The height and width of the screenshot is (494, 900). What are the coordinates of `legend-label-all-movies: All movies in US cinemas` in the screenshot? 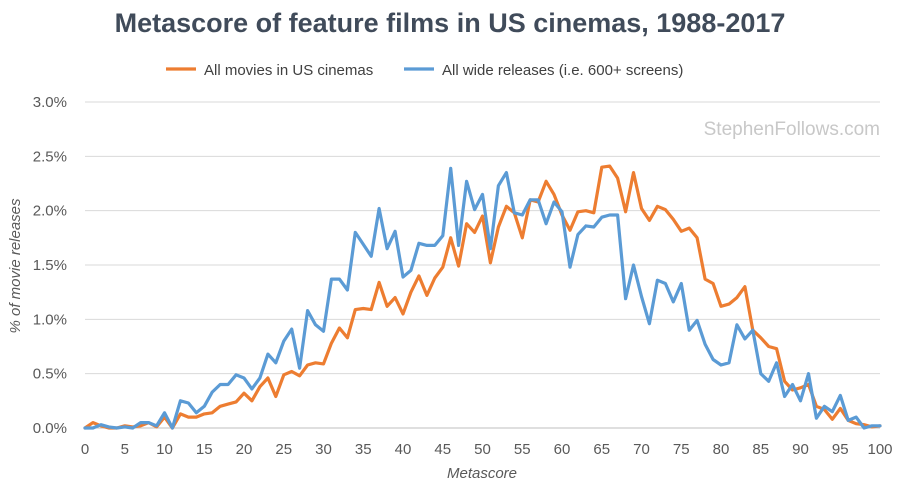 It's located at (288, 70).